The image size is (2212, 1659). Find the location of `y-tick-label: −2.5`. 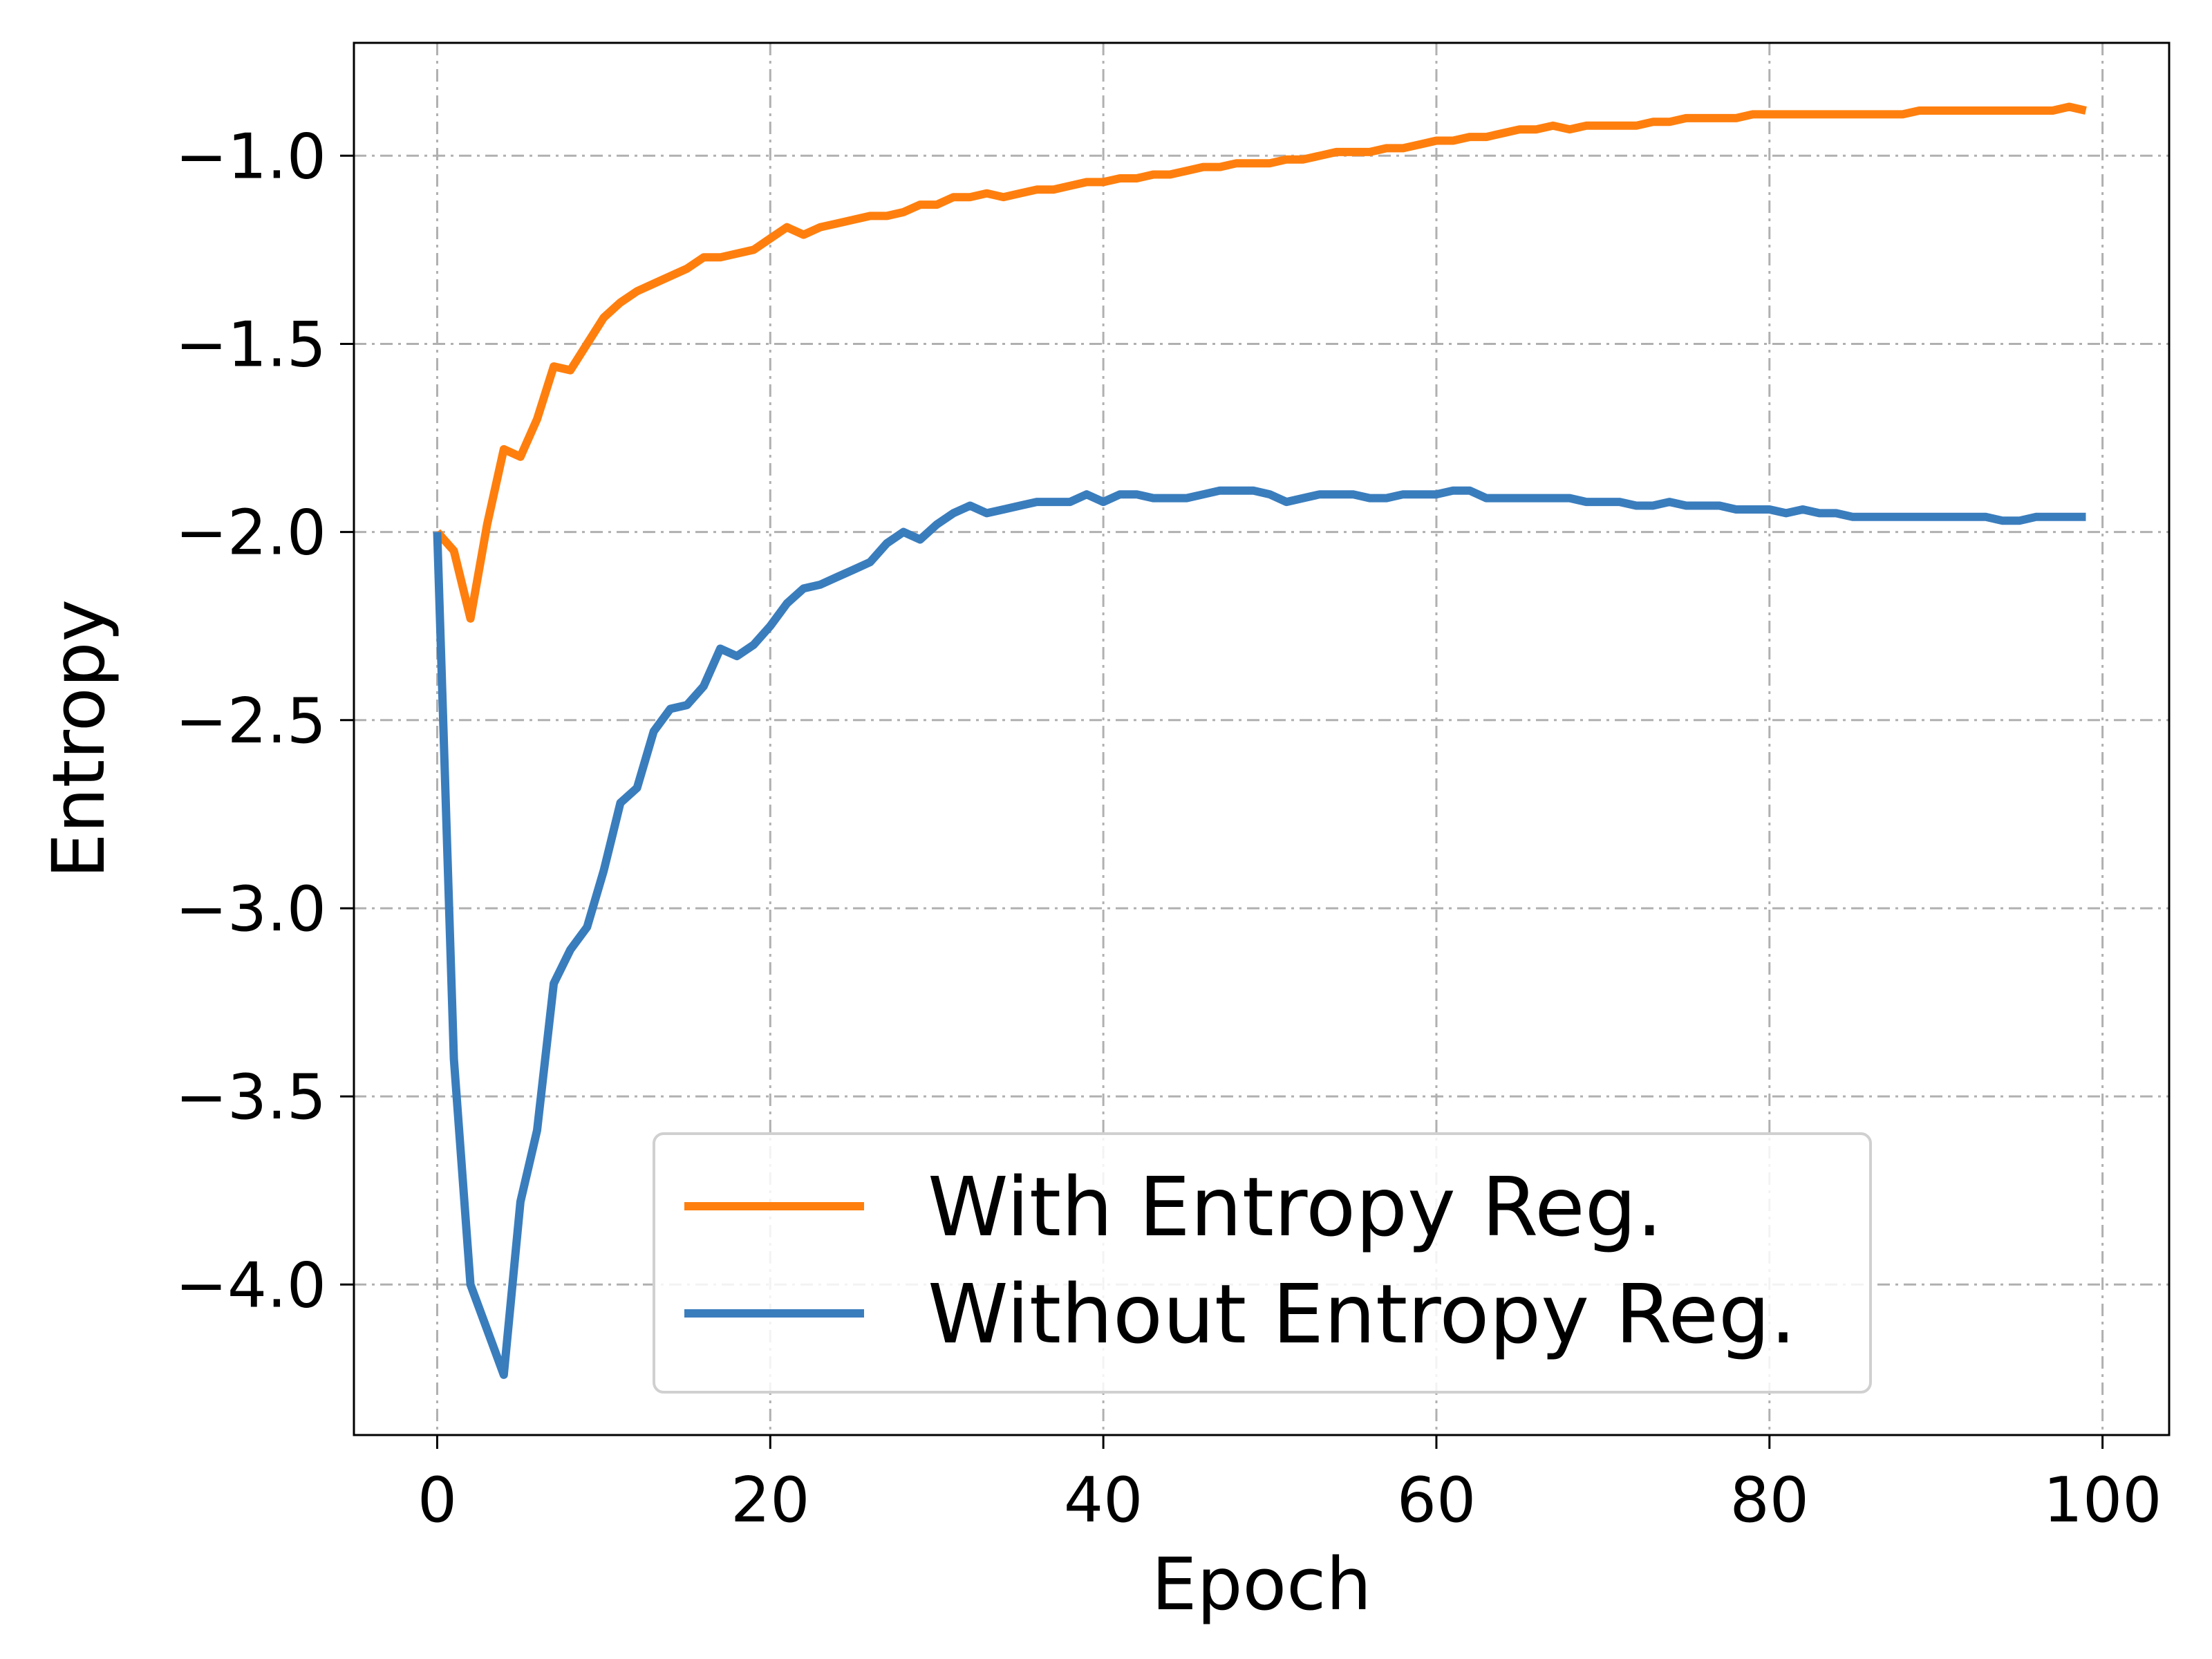

y-tick-label: −2.5 is located at coordinates (250, 721).